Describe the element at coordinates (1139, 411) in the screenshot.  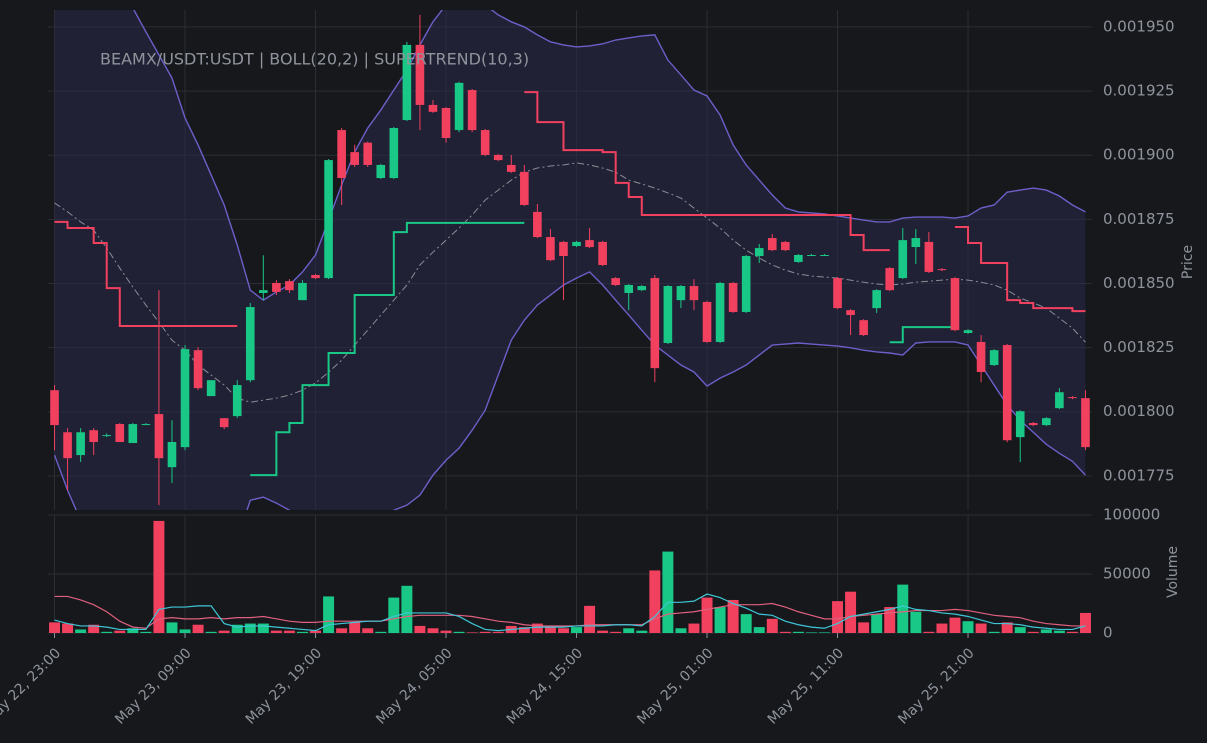
I see `y-tick-label: 0.001800` at that location.